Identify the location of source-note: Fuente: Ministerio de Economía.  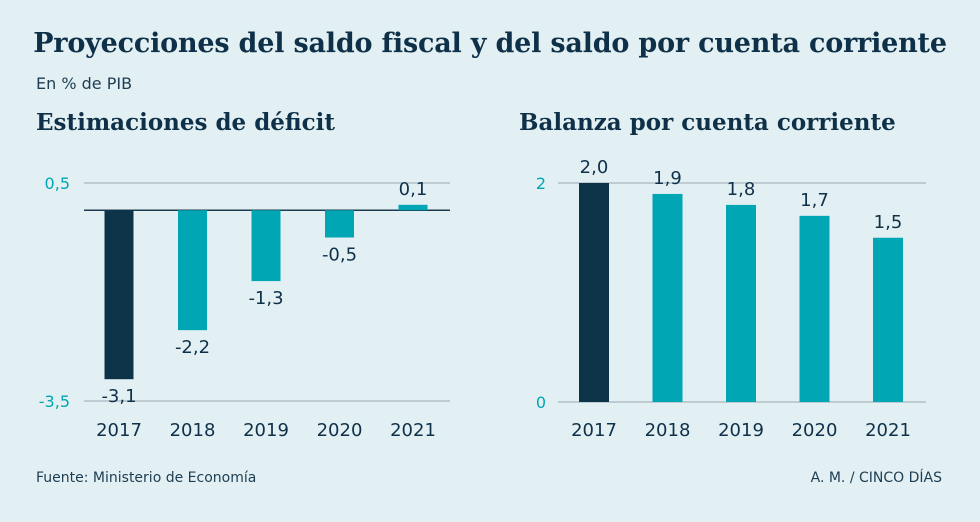
(146, 478).